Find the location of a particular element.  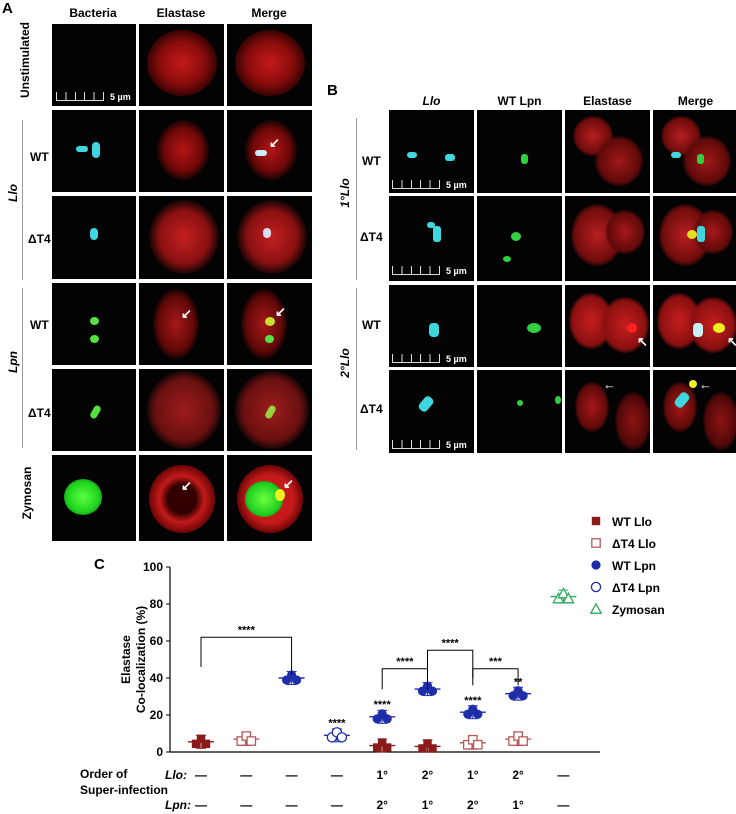

a-lpn-t4-bacteria-image is located at coordinates (94, 410).